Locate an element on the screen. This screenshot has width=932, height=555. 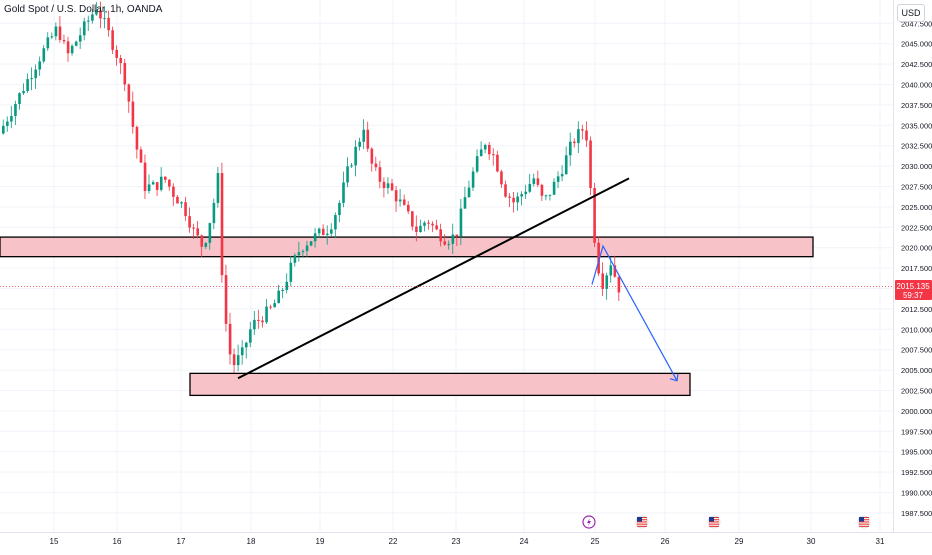
price-tick-label: 2042.500 is located at coordinates (916, 64).